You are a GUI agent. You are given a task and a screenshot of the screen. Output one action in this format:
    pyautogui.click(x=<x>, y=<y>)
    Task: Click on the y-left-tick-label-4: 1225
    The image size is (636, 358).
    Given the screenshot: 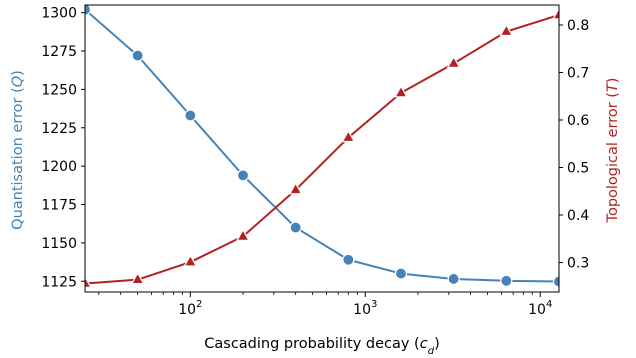 What is the action you would take?
    pyautogui.click(x=59, y=129)
    